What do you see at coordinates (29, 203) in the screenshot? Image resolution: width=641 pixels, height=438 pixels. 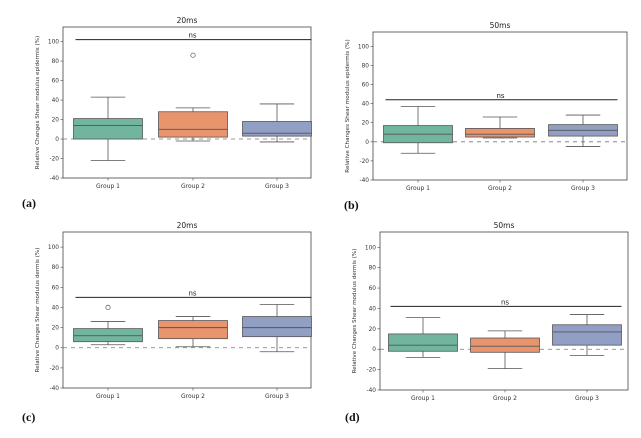 I see `panel-label-a: (a)` at bounding box center [29, 203].